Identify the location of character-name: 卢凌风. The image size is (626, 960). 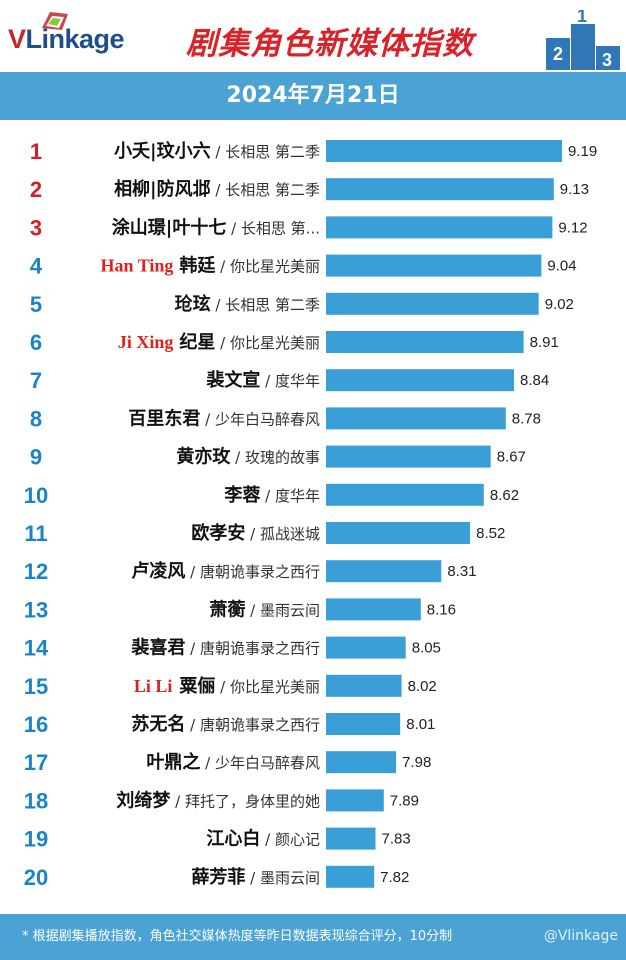
(158, 571).